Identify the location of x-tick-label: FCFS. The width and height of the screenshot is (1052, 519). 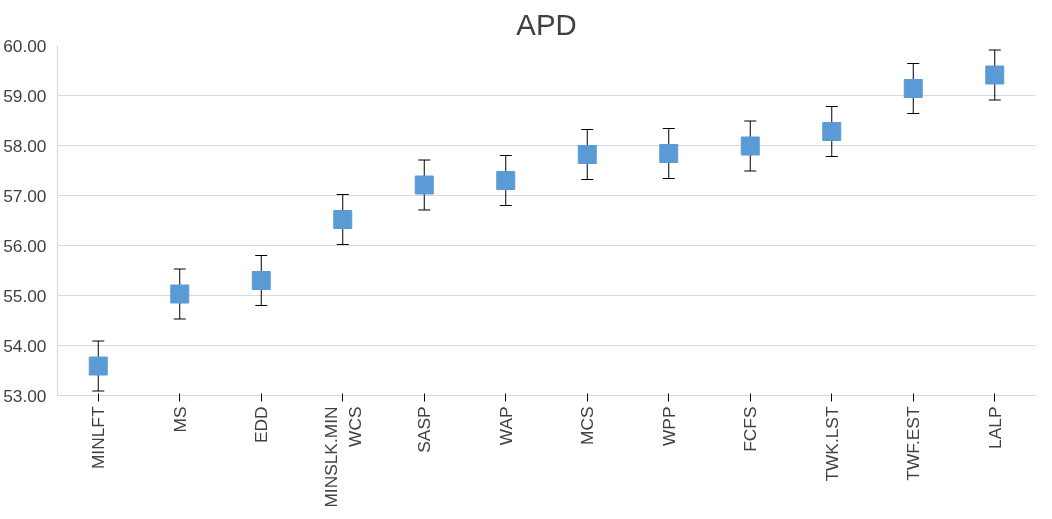
(750, 429).